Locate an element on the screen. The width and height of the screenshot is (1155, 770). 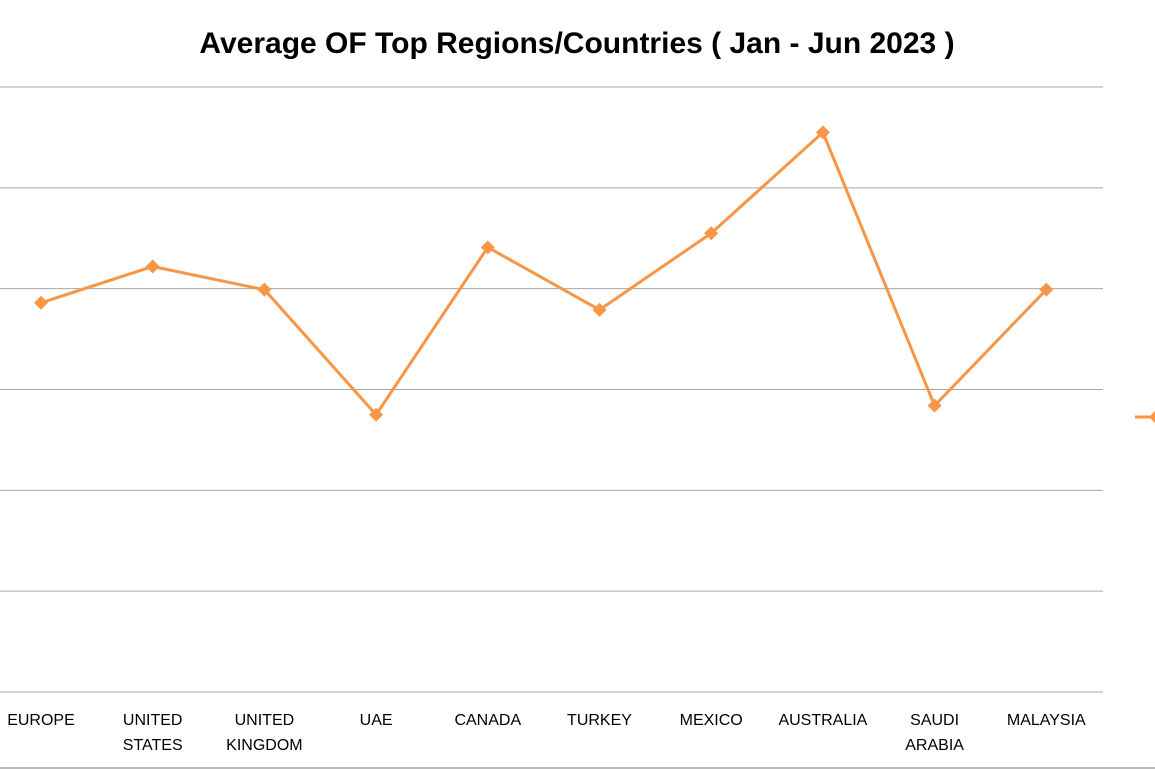
x-tick-label: UNITED STATES is located at coordinates (153, 733).